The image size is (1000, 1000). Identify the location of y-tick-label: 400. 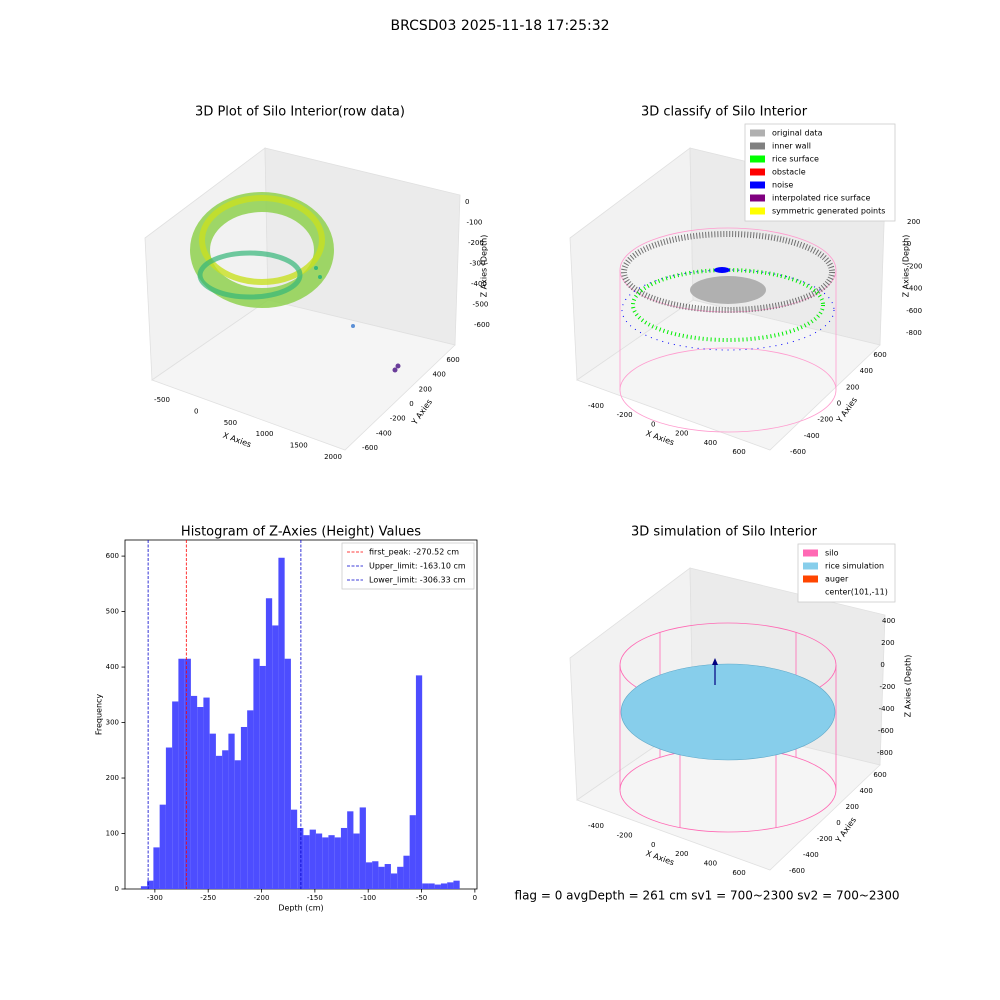
(112, 667).